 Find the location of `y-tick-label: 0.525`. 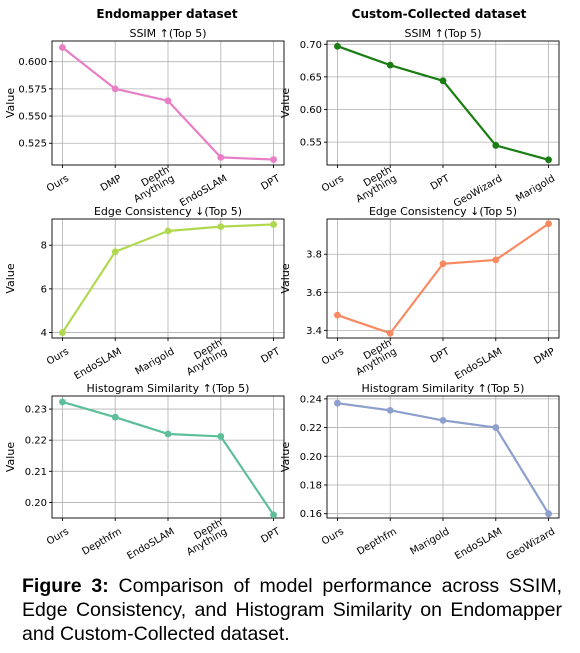

y-tick-label: 0.525 is located at coordinates (32, 144).